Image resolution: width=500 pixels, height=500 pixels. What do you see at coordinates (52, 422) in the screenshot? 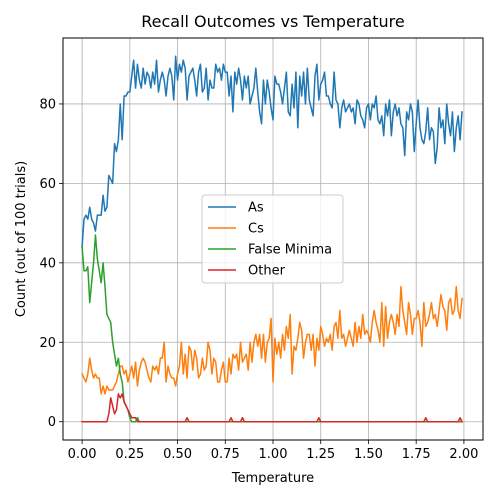
I see `y-tick-label: 0` at bounding box center [52, 422].